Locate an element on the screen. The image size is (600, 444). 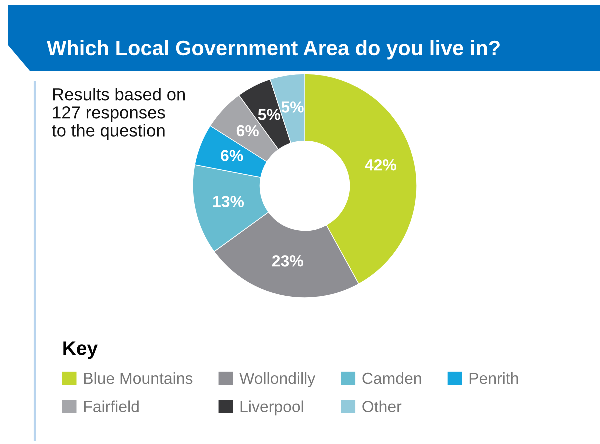
chart-title: Which Local Government Area do you live in? is located at coordinates (273, 50).